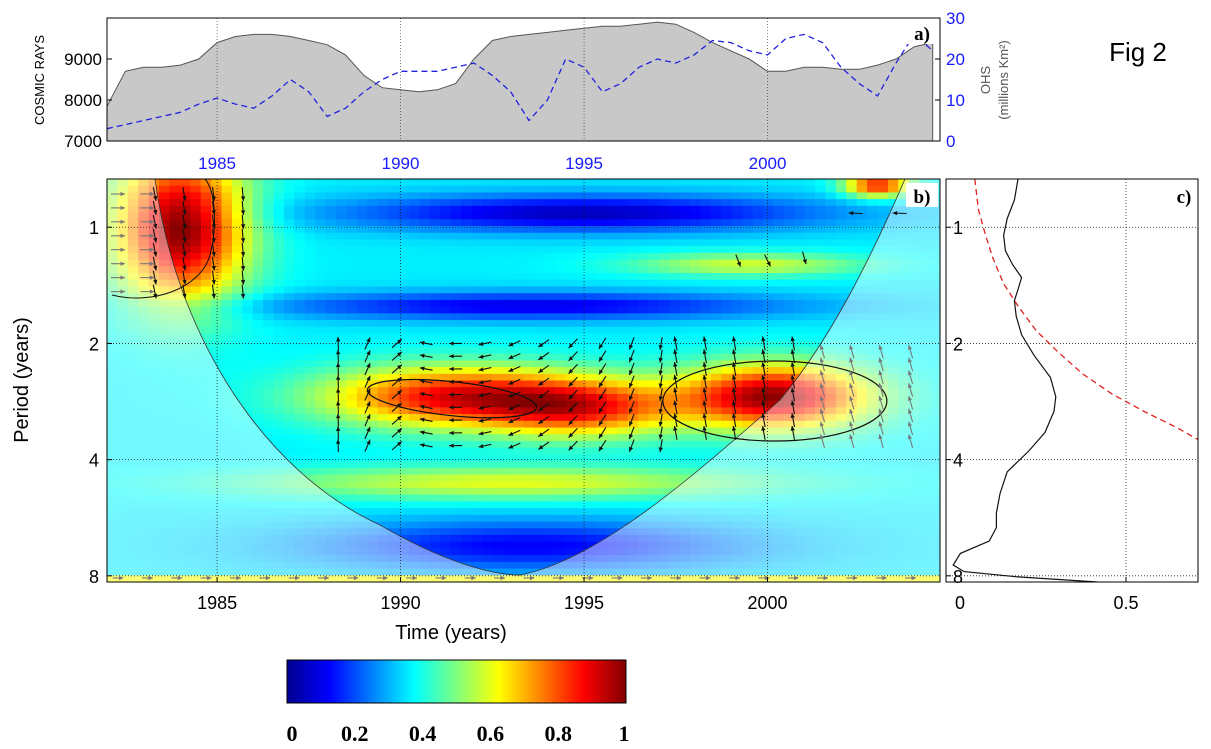 This screenshot has width=1211, height=749. I want to click on phase-arrow, so click(213, 277).